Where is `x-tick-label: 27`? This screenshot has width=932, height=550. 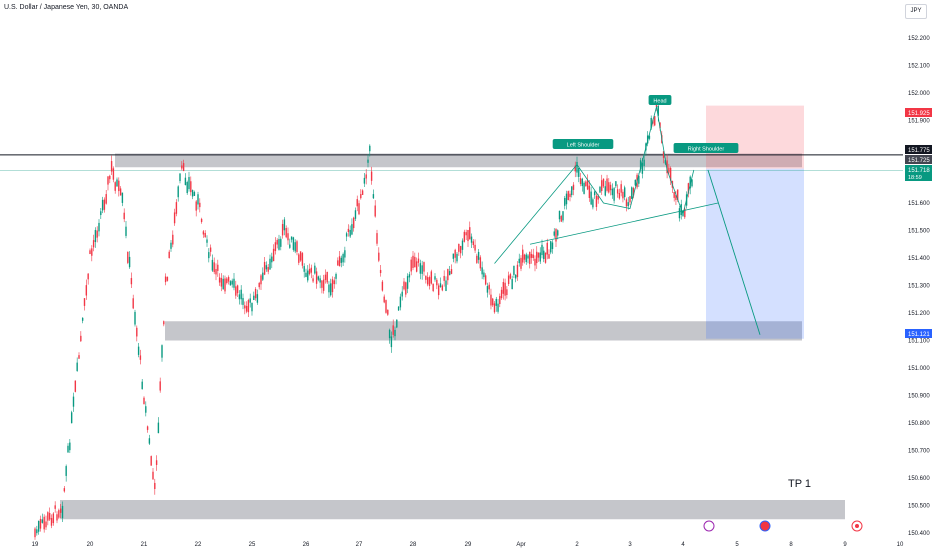 x-tick-label: 27 is located at coordinates (359, 545).